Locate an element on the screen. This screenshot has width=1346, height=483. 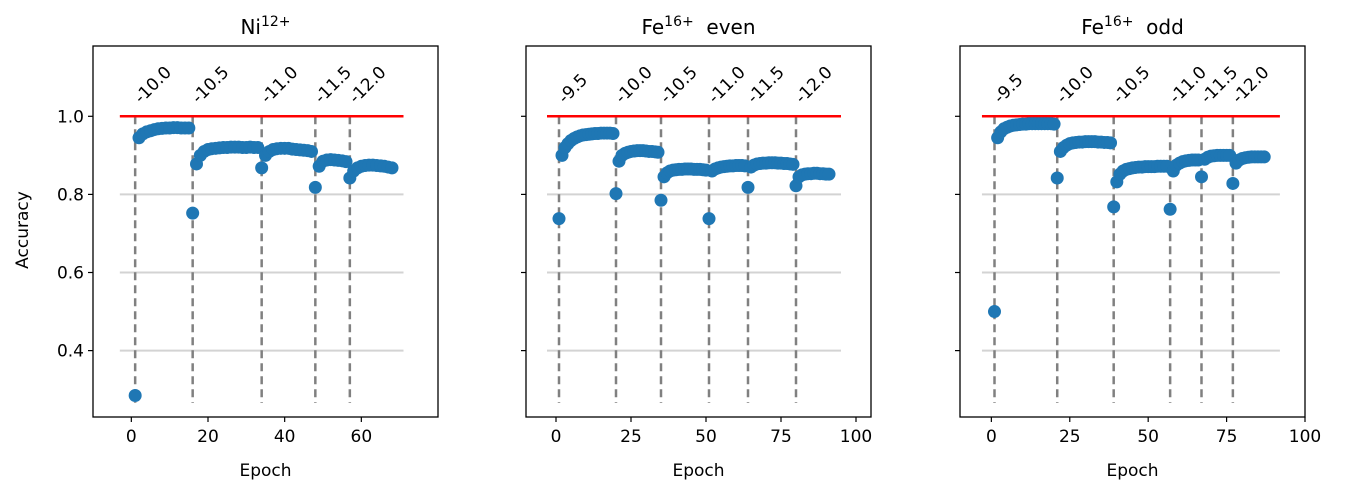
panel-title: Fe16+ even is located at coordinates (698, 26).